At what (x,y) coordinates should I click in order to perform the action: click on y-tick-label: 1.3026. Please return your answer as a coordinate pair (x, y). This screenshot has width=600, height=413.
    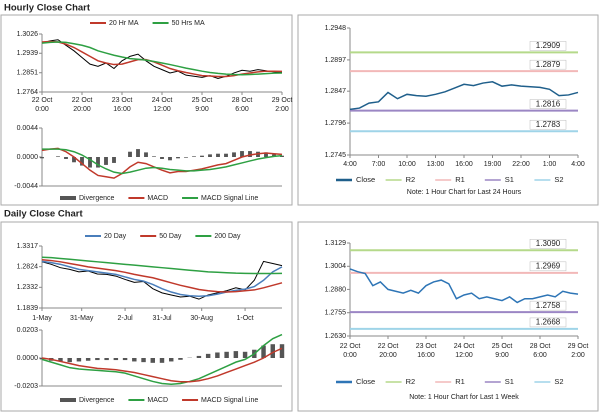
    Looking at the image, I should click on (28, 34).